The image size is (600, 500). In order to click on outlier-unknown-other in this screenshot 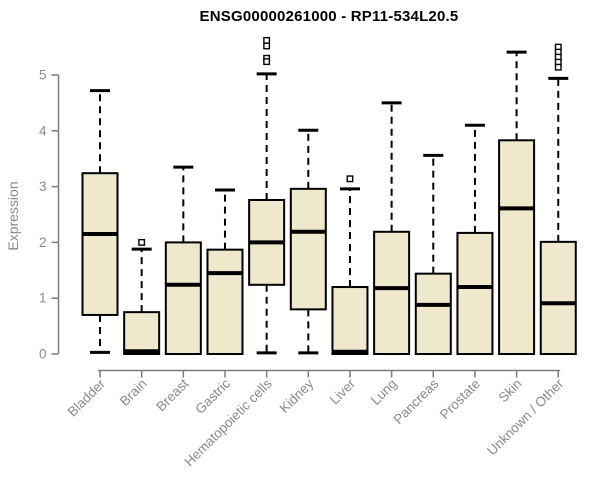, I will do `click(558, 67)`.